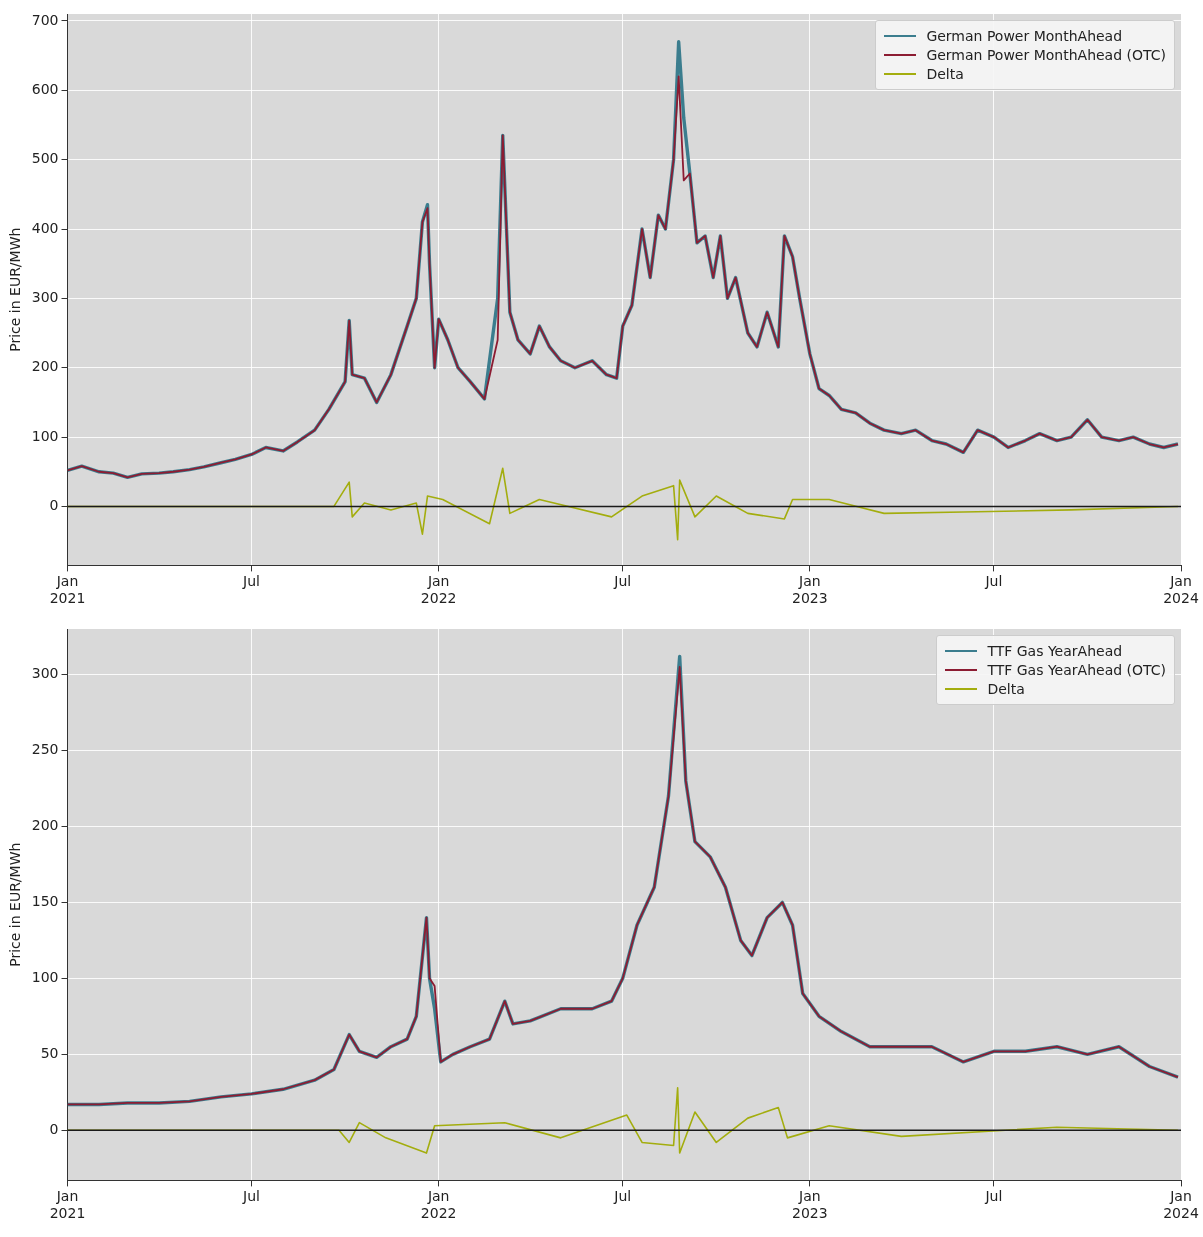 This screenshot has height=1237, width=1203. I want to click on legend-label: TTF Gas YearAhead (OTC), so click(1076, 670).